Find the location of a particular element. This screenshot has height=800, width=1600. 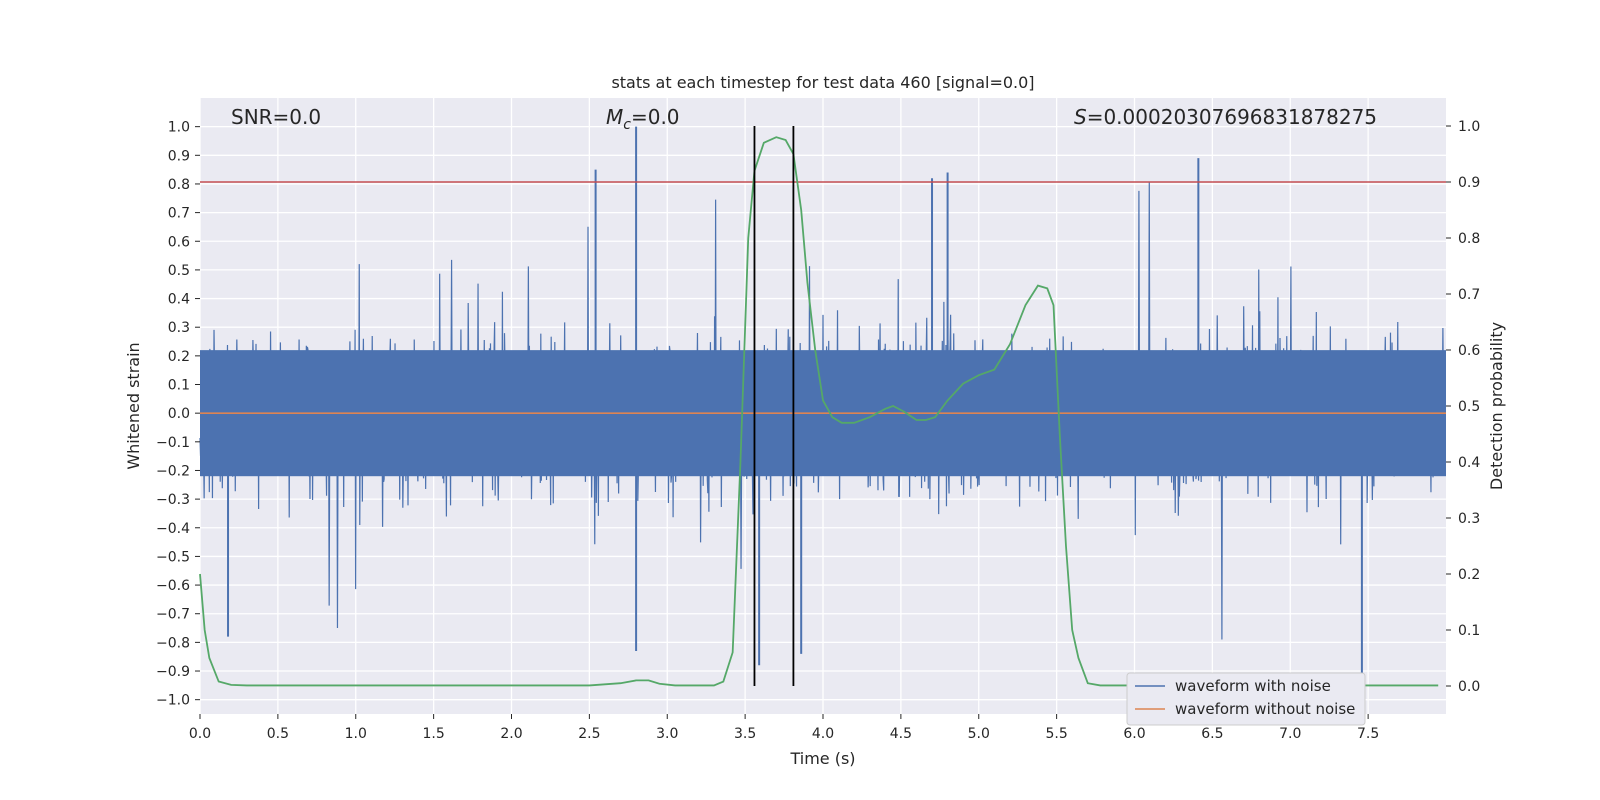

x-tick-label: 5.0 is located at coordinates (979, 734).